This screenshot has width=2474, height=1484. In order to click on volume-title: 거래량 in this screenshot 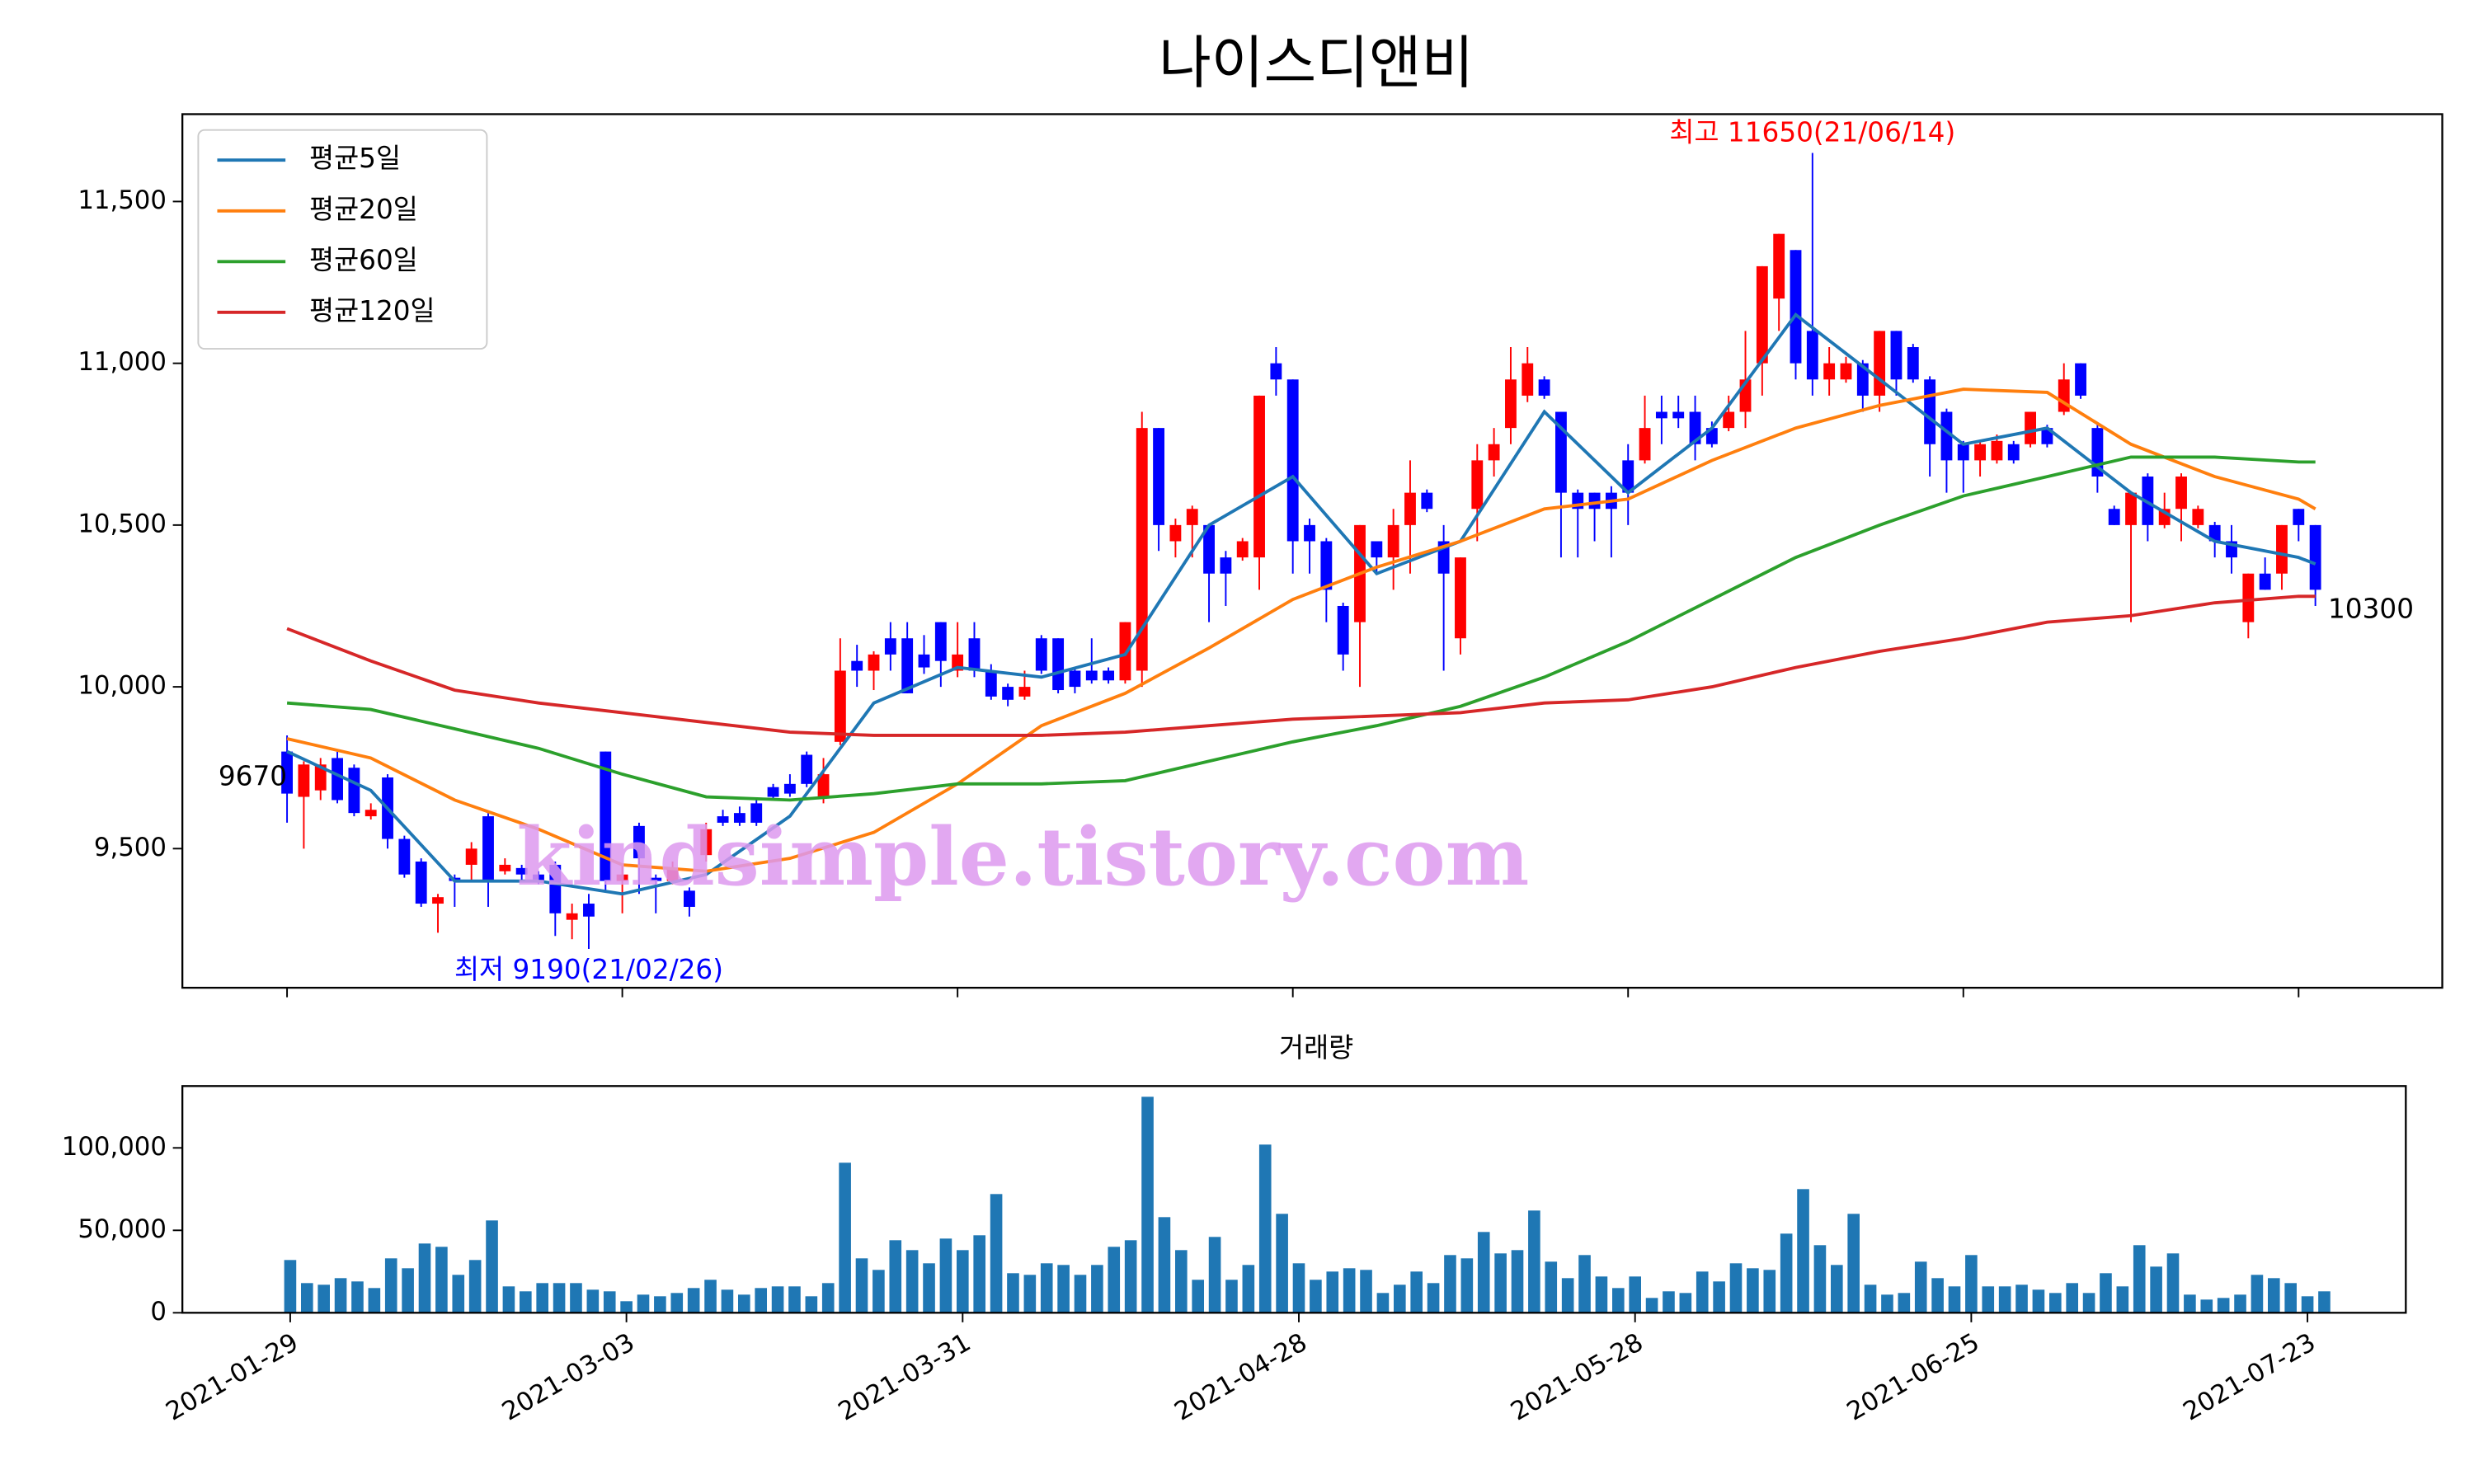, I will do `click(1316, 1048)`.